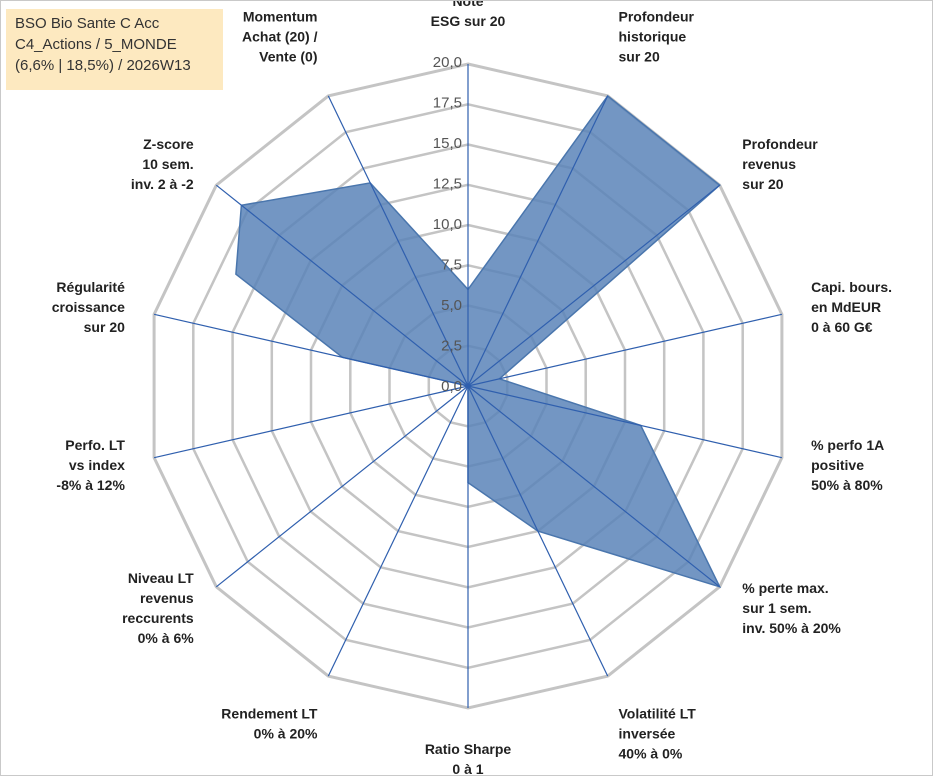 The image size is (933, 776). What do you see at coordinates (447, 184) in the screenshot?
I see `tick-label: 12,5` at bounding box center [447, 184].